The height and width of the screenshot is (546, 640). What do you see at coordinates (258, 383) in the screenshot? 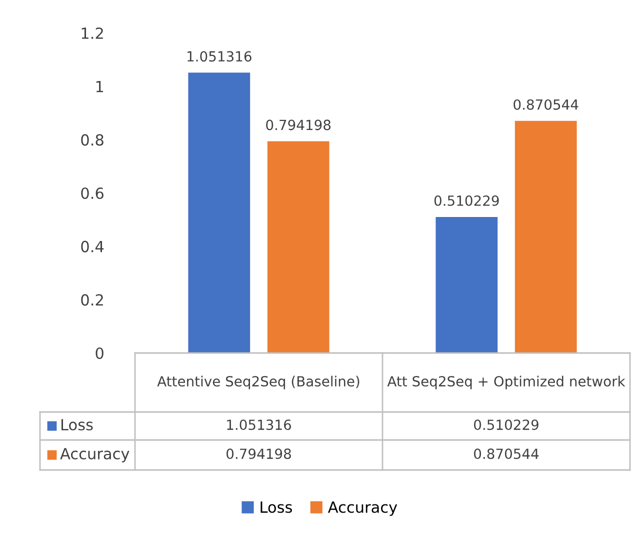
I see `x-tick-label: Attentive Seq2Seq (Baseline)` at bounding box center [258, 383].